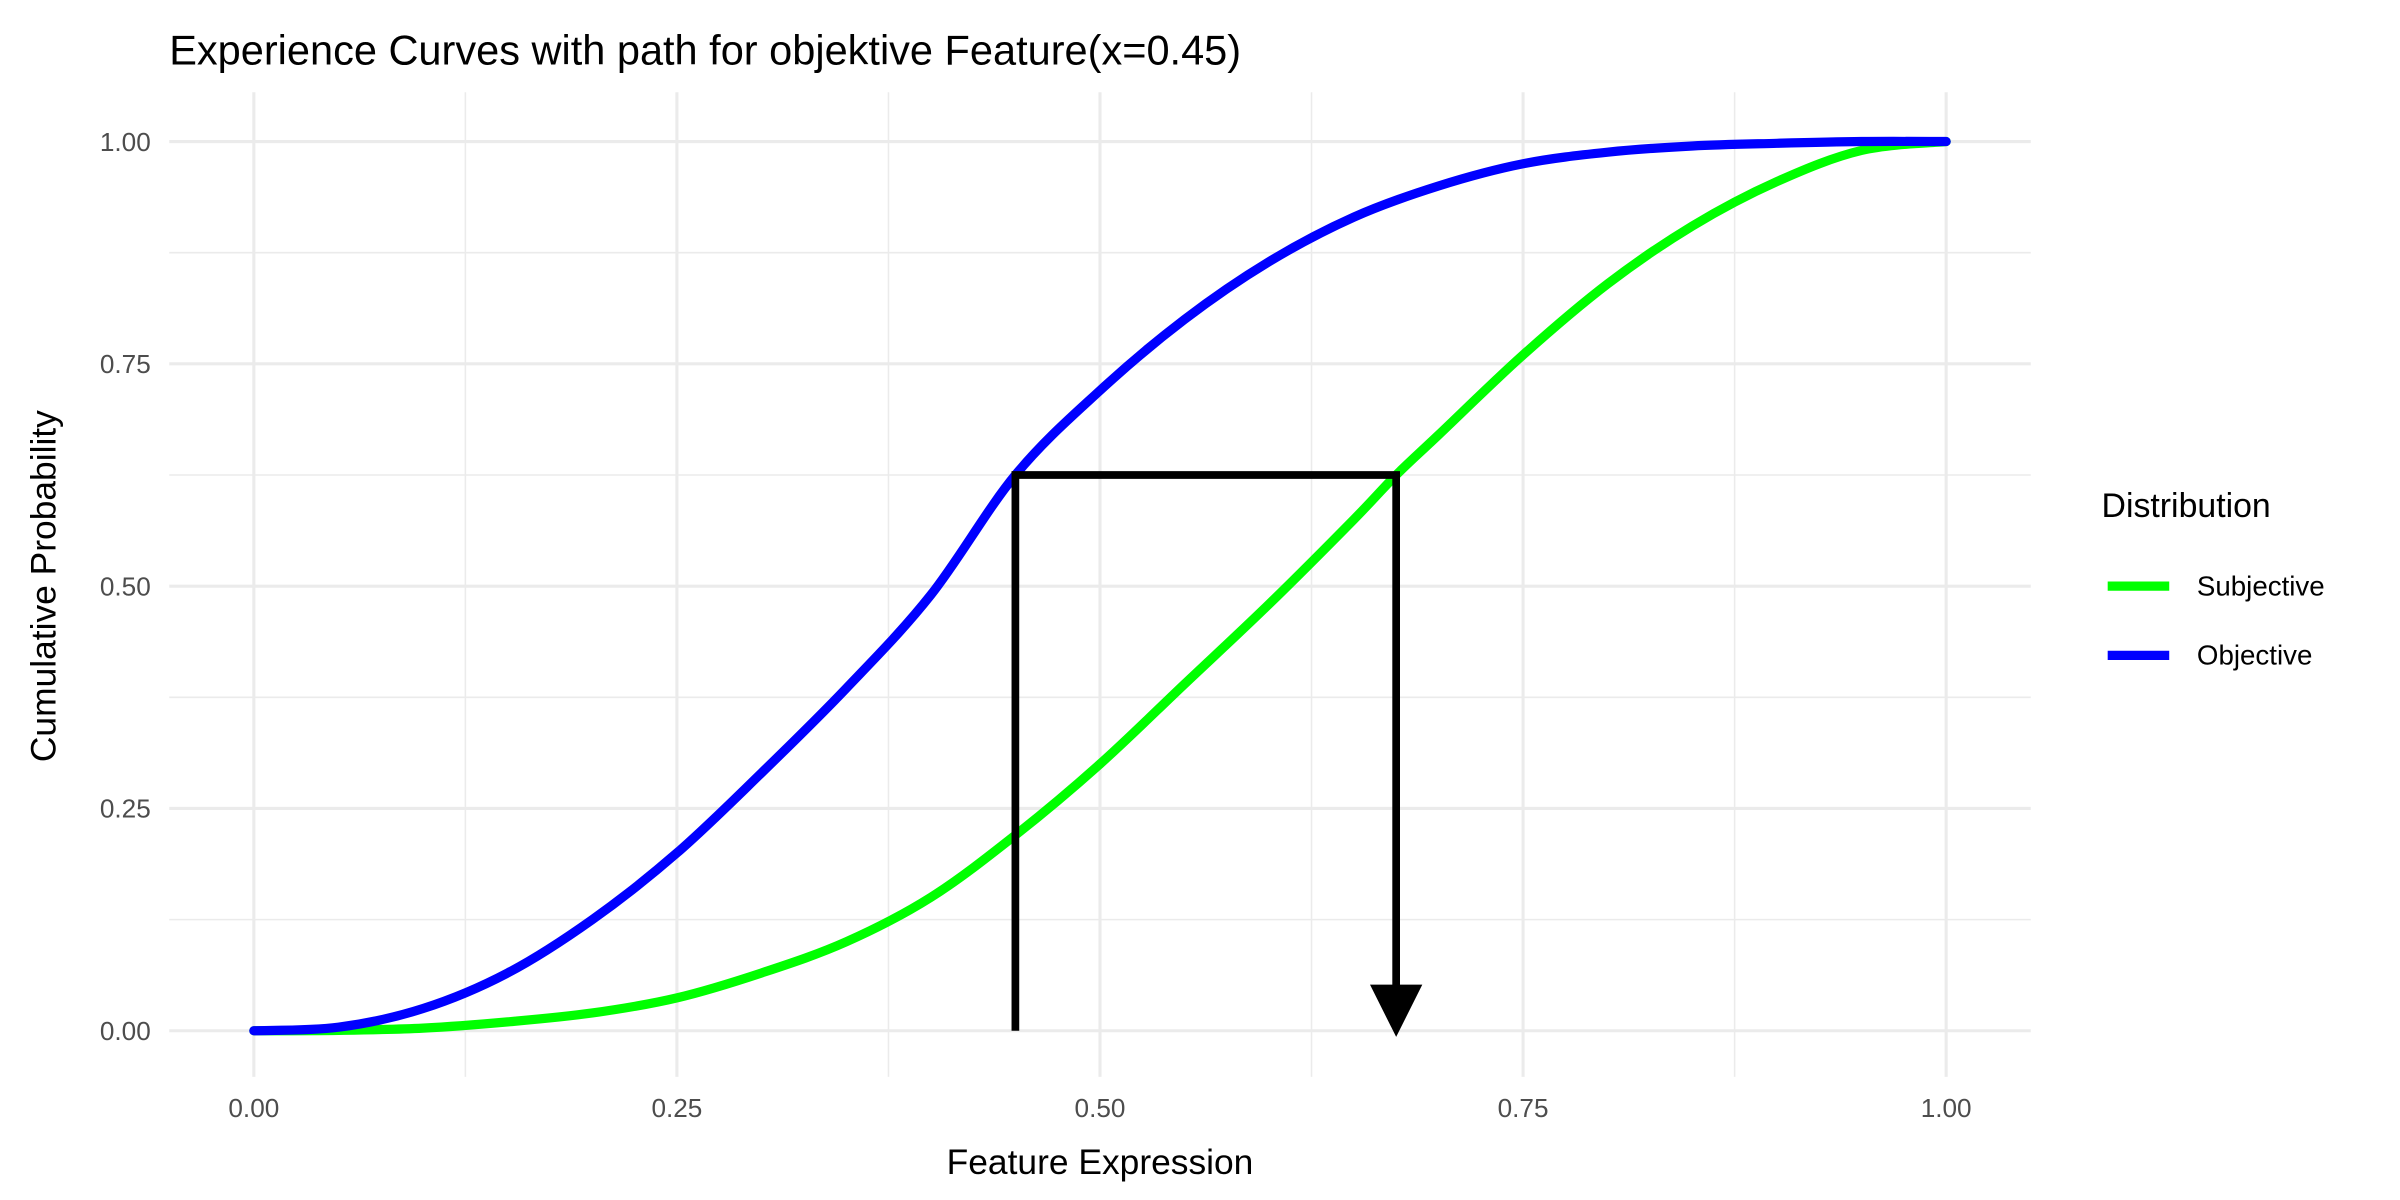  Describe the element at coordinates (1100, 1162) in the screenshot. I see `x-axis-label: Feature Expression` at that location.